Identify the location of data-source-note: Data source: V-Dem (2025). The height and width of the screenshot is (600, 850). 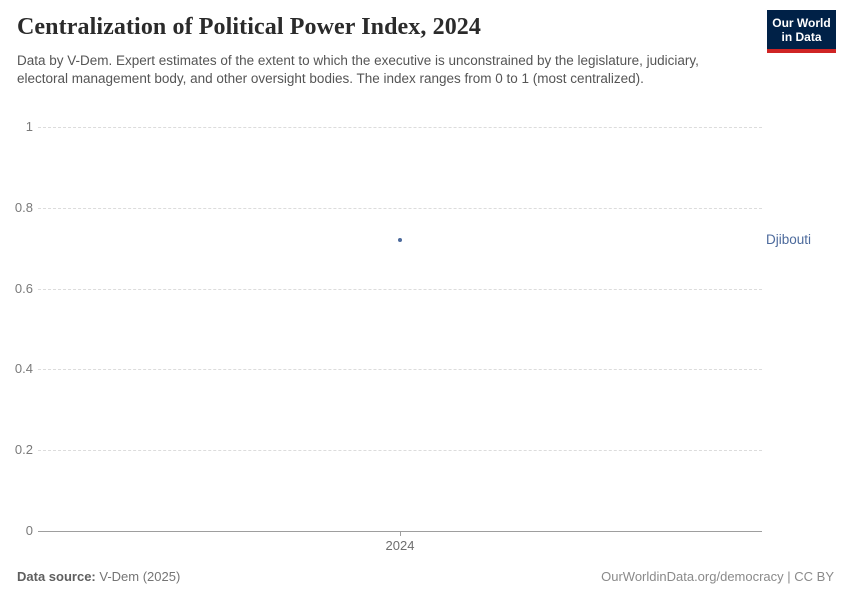
(98, 576).